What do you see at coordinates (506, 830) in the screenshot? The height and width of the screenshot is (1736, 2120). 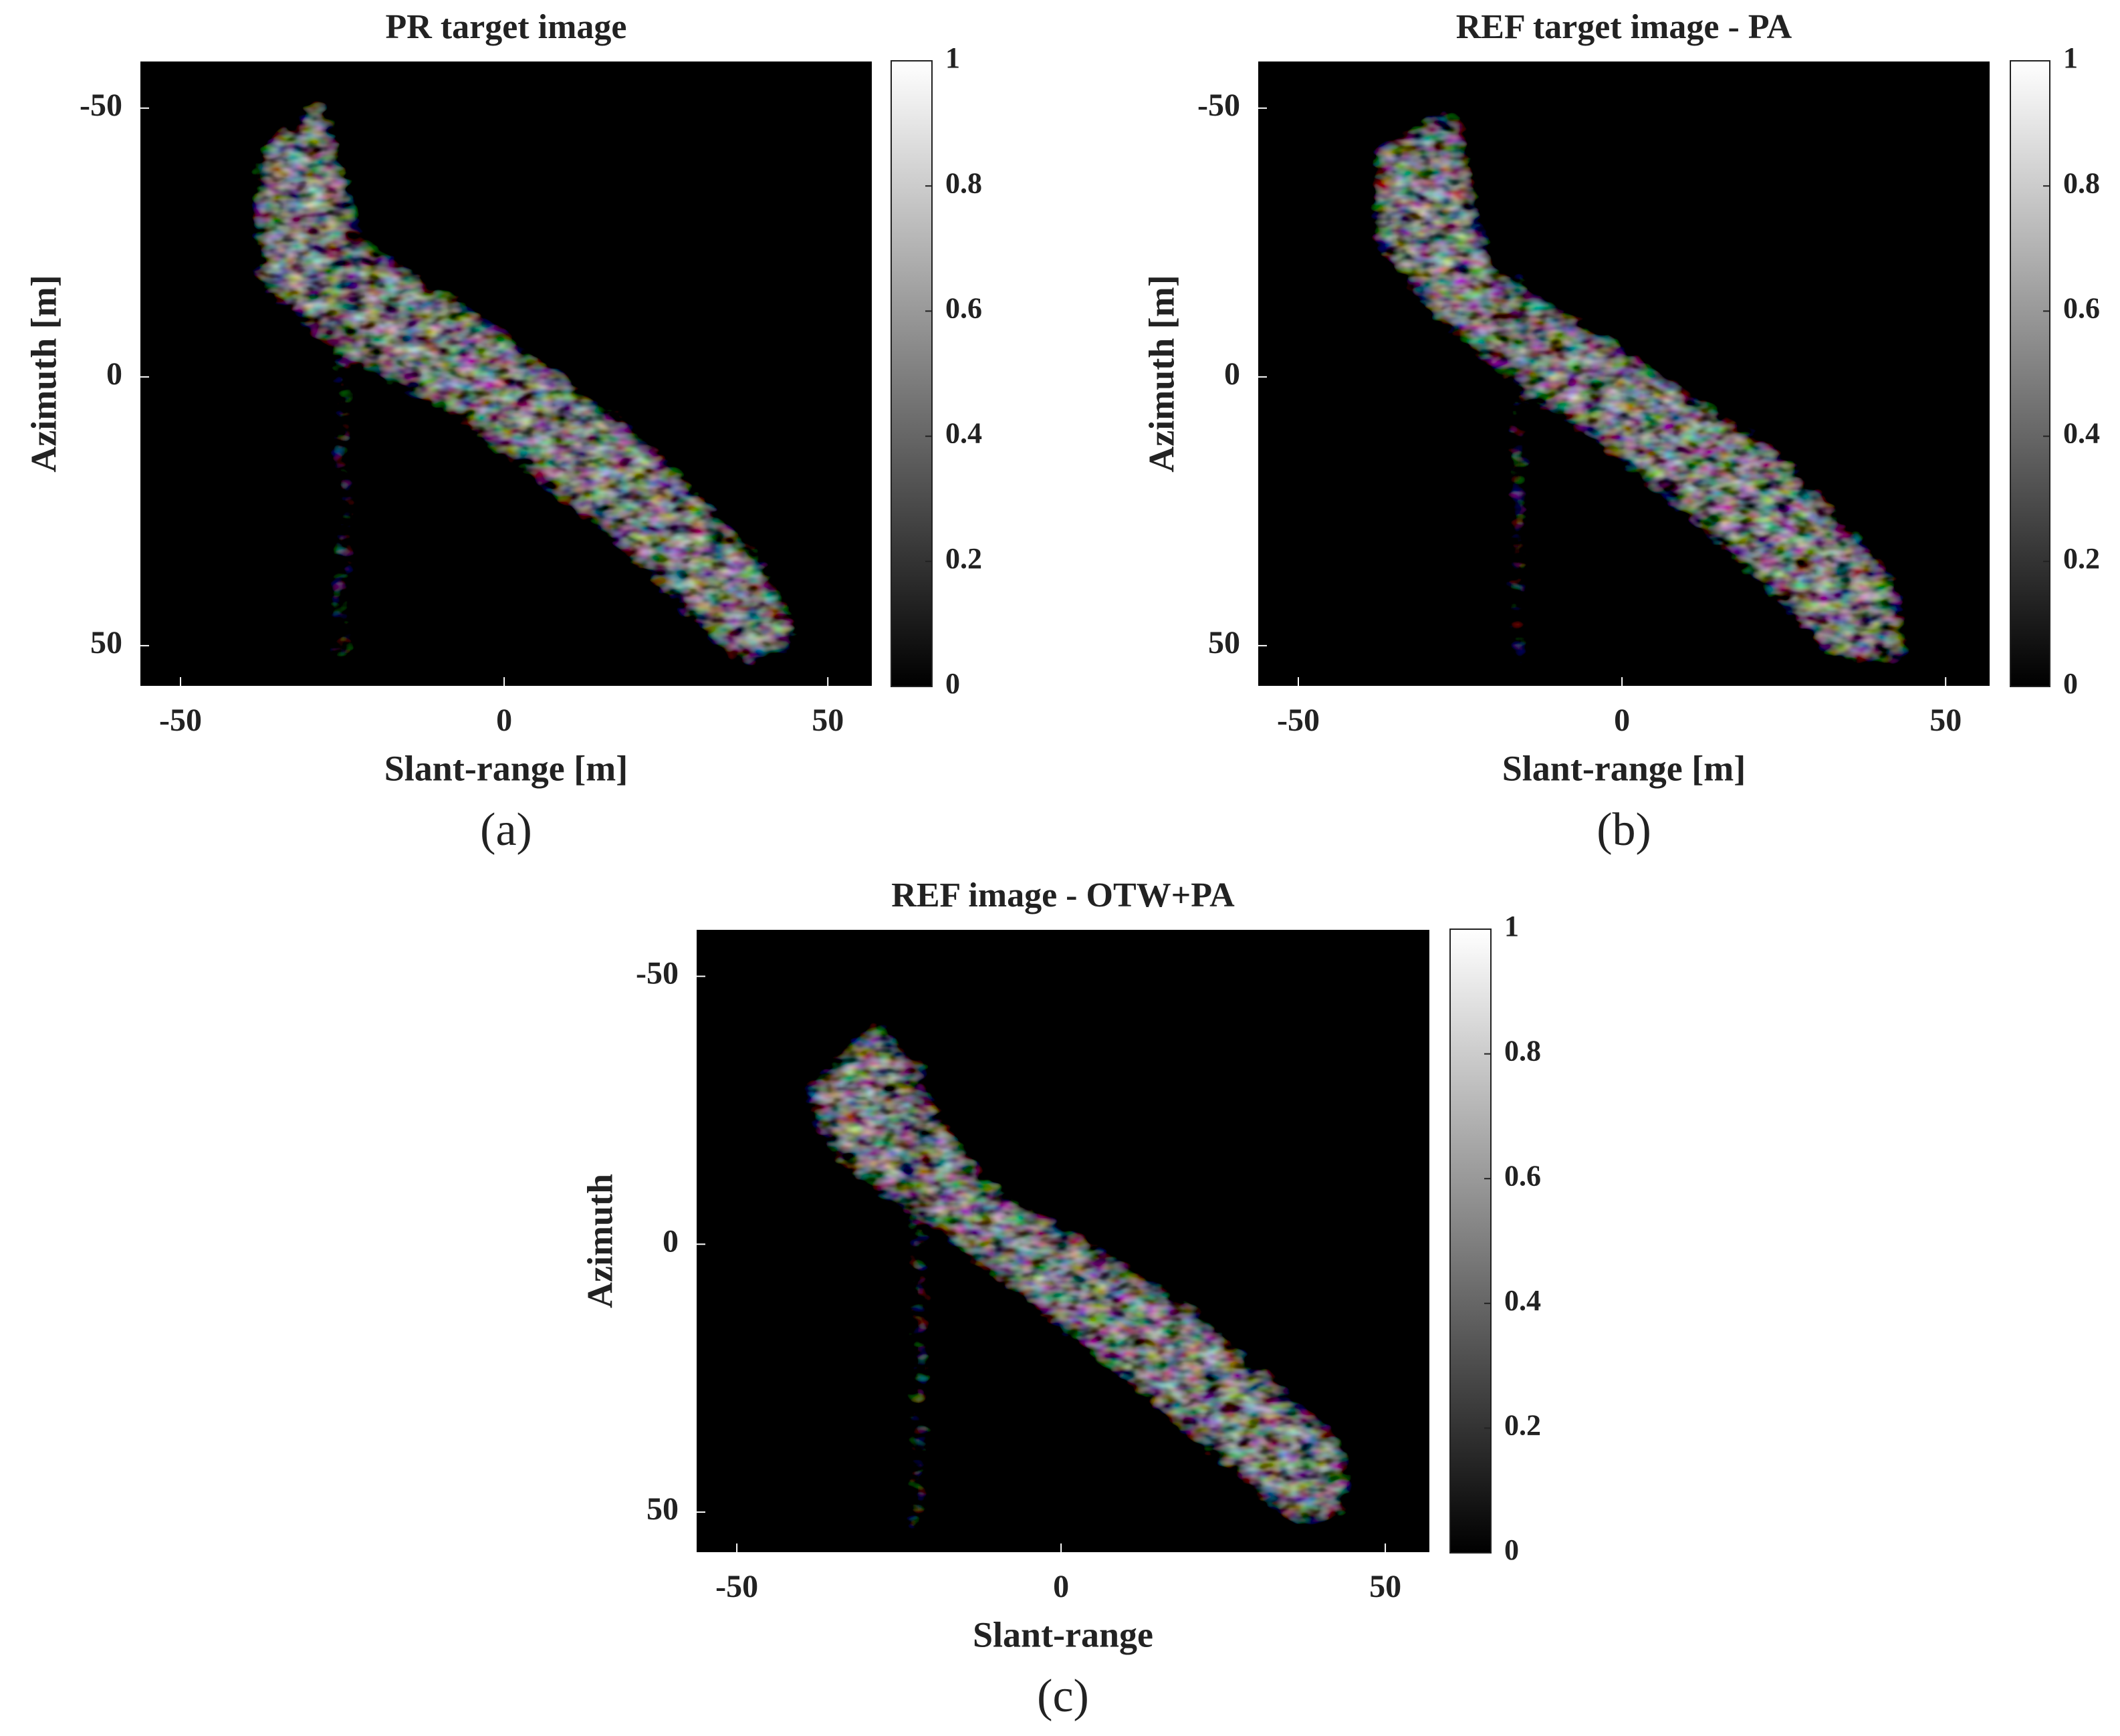 I see `panel-label: (a)` at bounding box center [506, 830].